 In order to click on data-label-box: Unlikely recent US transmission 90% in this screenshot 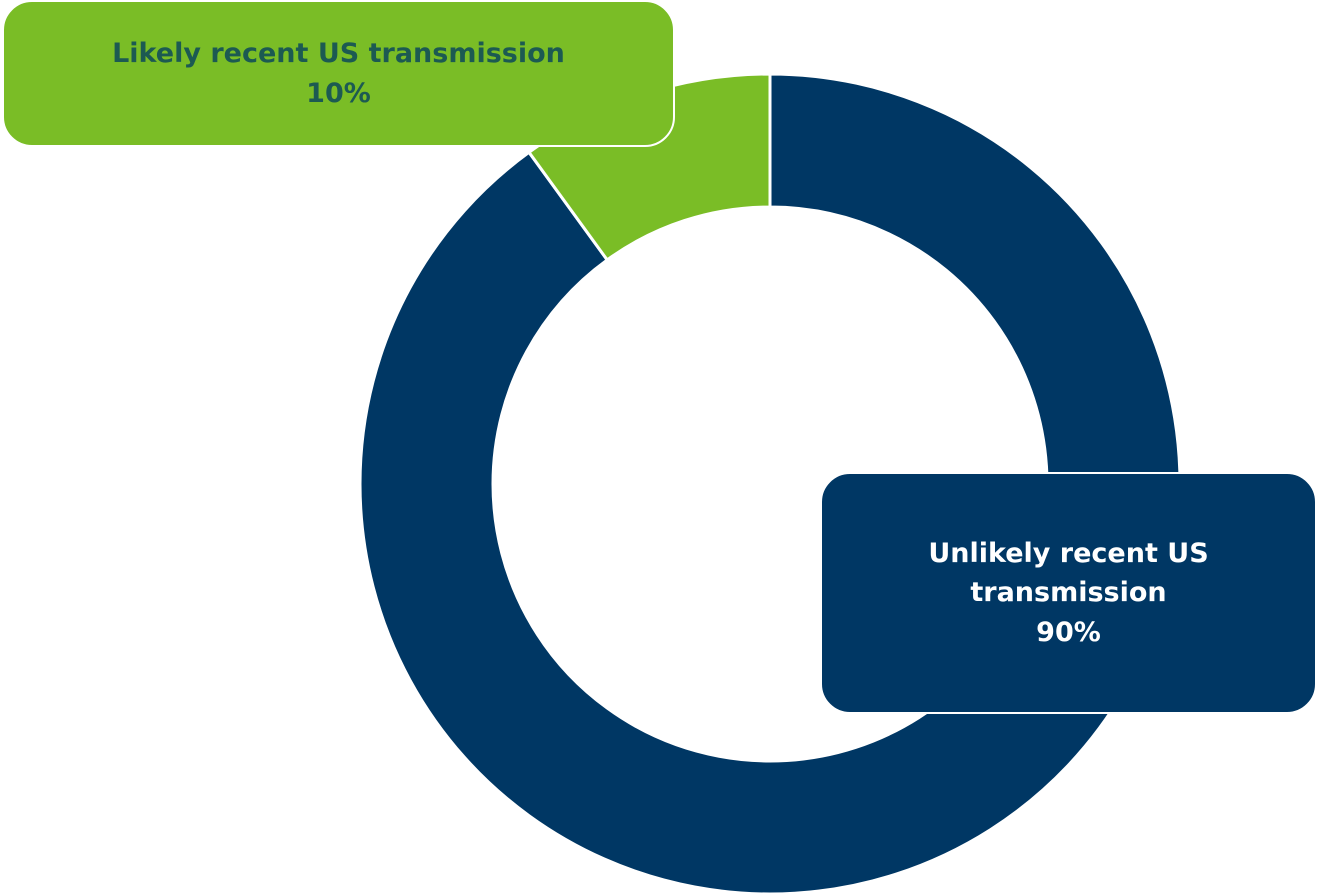, I will do `click(1068, 593)`.